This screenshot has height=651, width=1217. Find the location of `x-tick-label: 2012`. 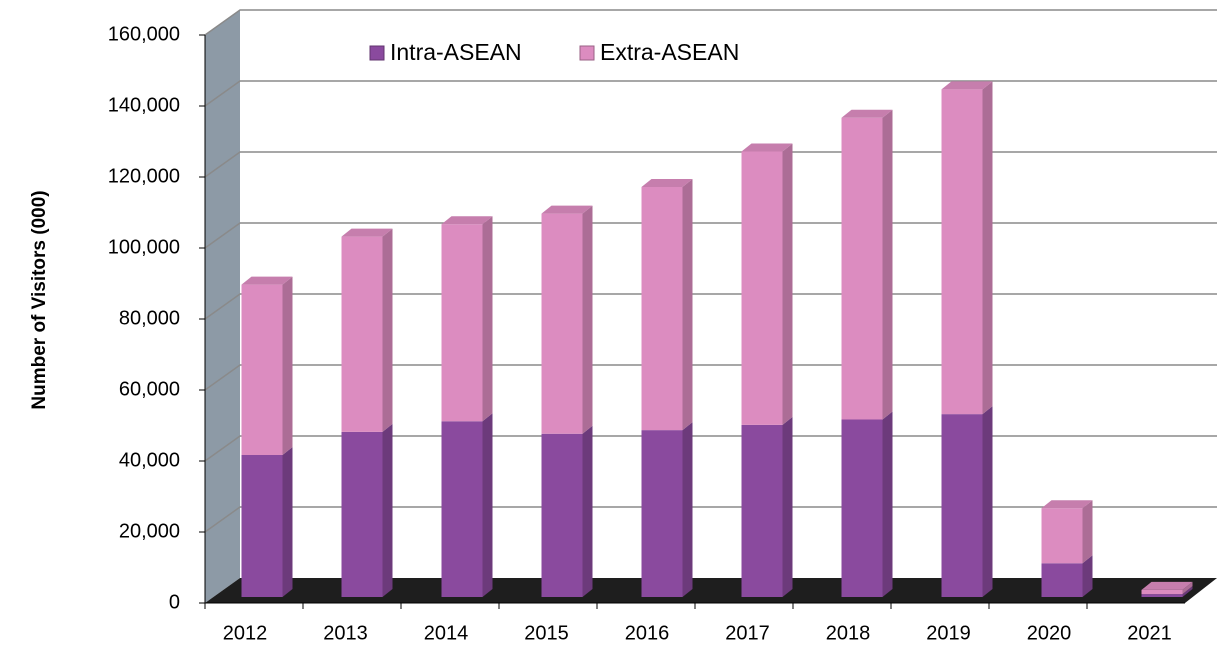

x-tick-label: 2012 is located at coordinates (245, 633).